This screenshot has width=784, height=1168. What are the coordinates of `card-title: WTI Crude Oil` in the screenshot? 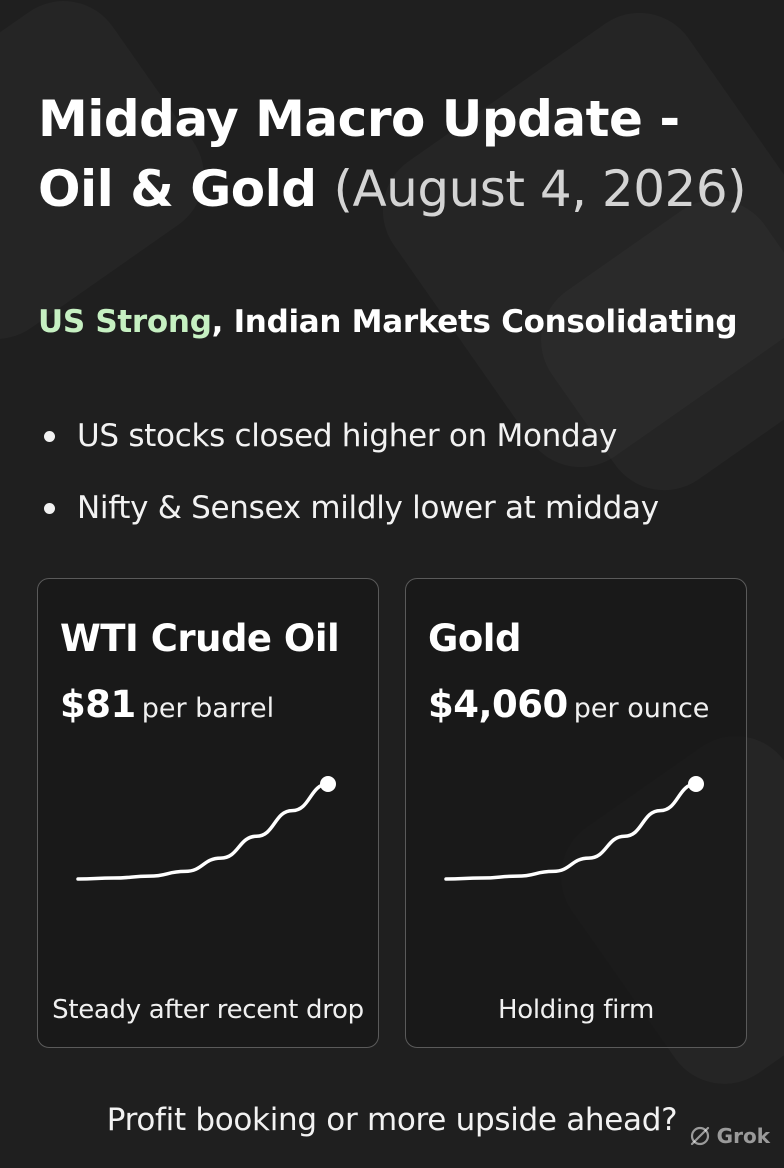 It's located at (200, 638).